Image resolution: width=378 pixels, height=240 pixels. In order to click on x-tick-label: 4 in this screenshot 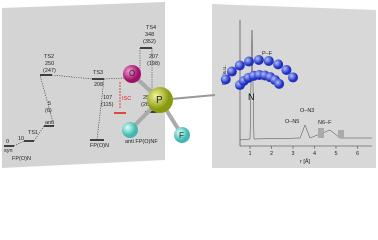, I will do `click(314, 154)`.